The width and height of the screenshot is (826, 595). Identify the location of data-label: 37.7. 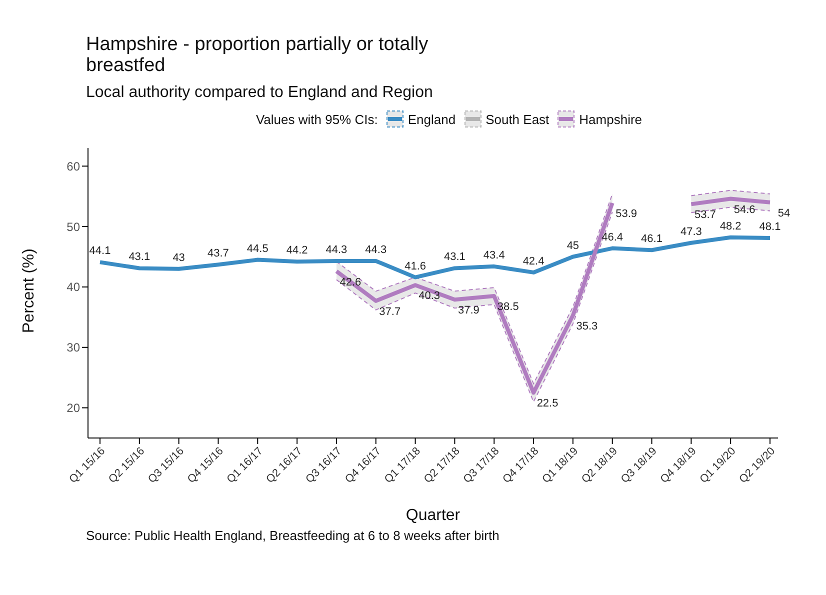
(390, 312).